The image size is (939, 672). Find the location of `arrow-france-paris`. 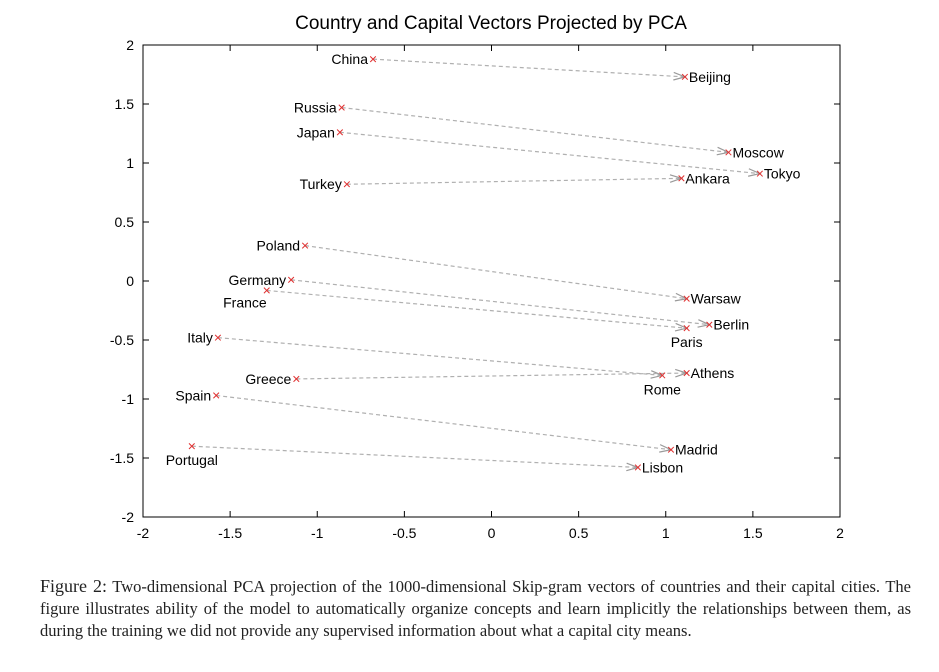

arrow-france-paris is located at coordinates (477, 310).